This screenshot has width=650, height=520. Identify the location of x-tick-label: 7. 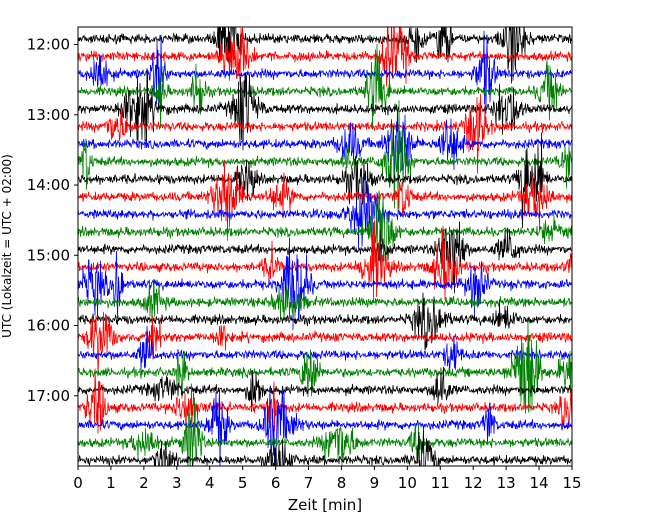
(309, 483).